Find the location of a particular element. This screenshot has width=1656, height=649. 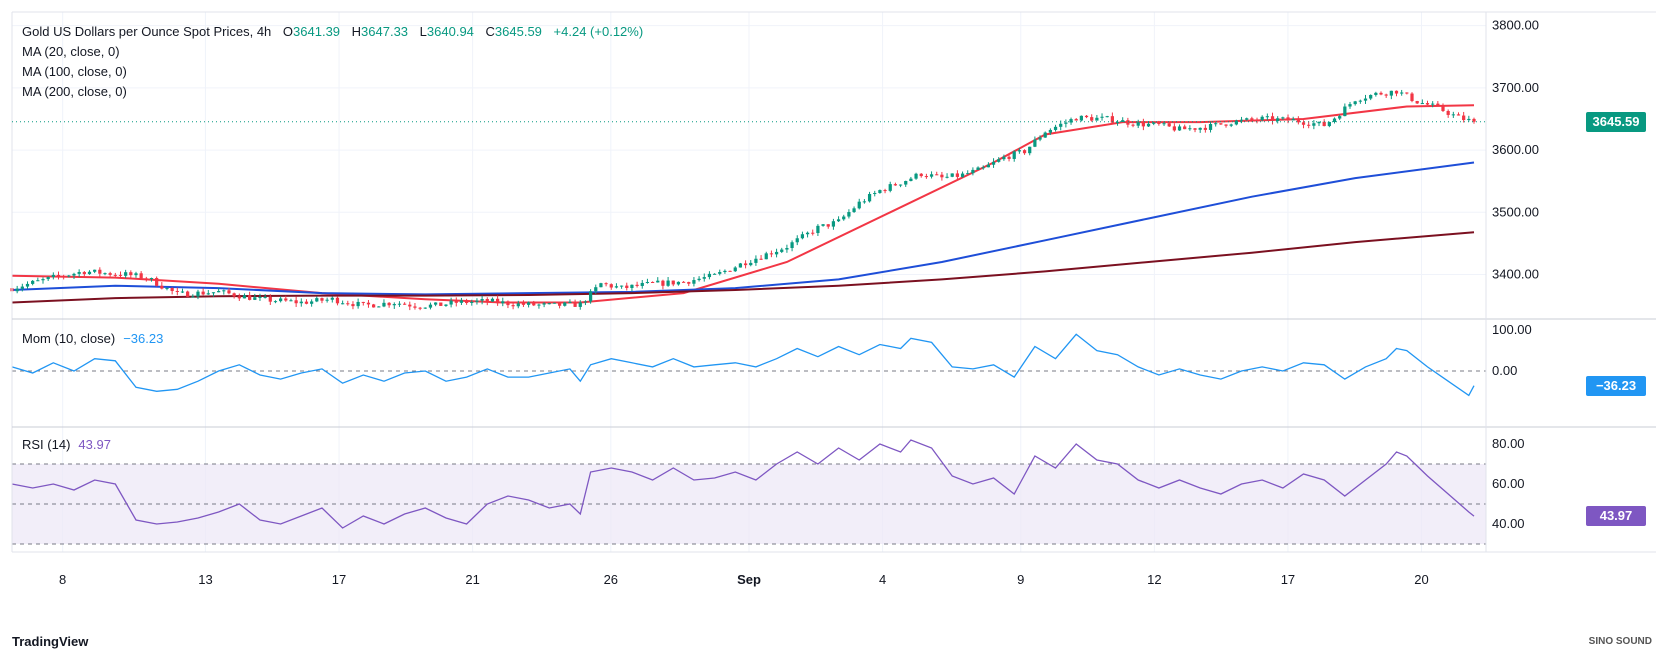

ma100-legend: MA (100, close, 0) is located at coordinates (74, 71).